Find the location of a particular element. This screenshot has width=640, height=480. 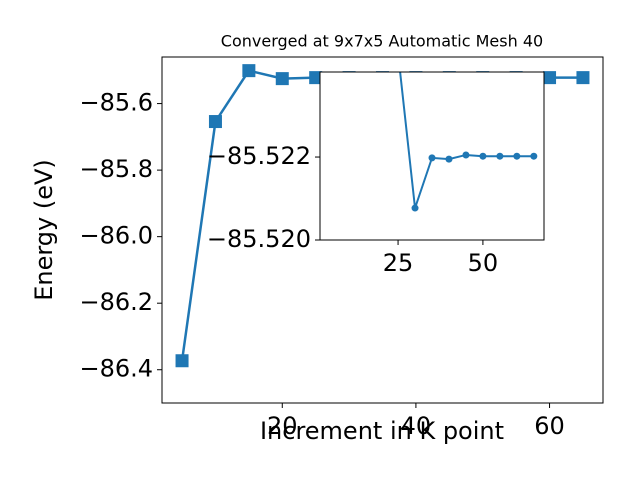

x-tick-label: 20 is located at coordinates (282, 426).